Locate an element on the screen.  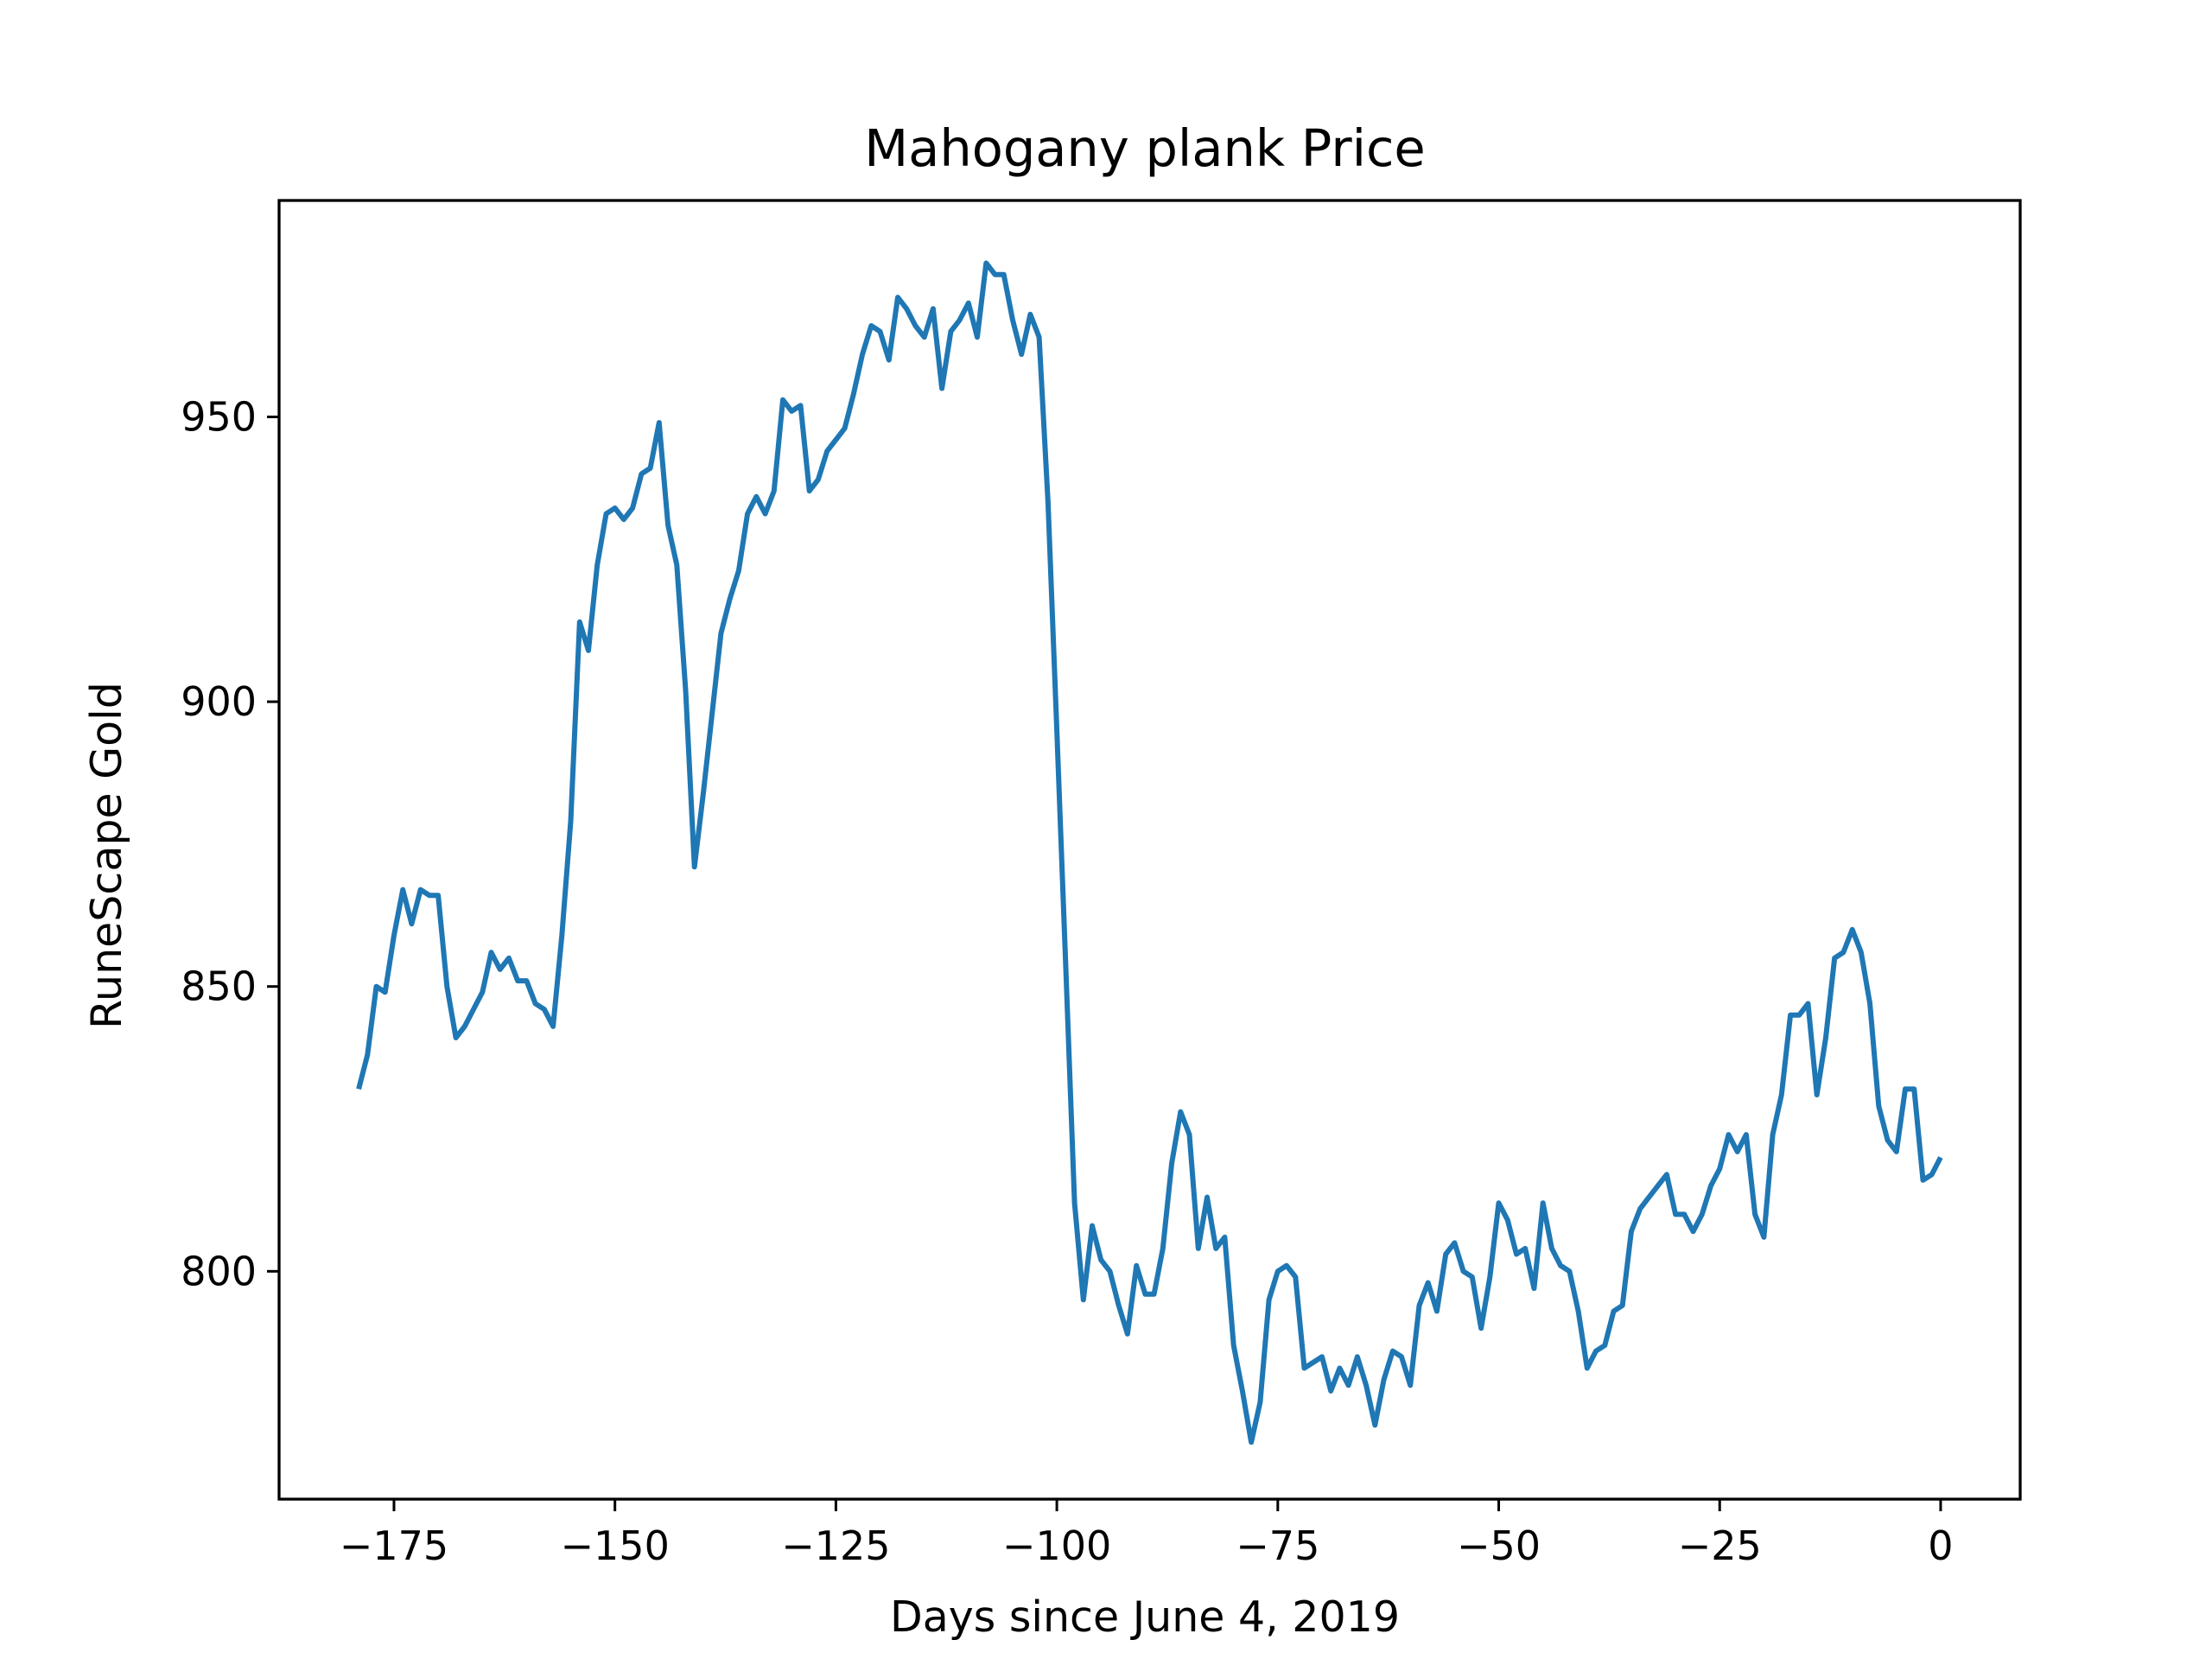
x-tick-label: −150 is located at coordinates (615, 1545).